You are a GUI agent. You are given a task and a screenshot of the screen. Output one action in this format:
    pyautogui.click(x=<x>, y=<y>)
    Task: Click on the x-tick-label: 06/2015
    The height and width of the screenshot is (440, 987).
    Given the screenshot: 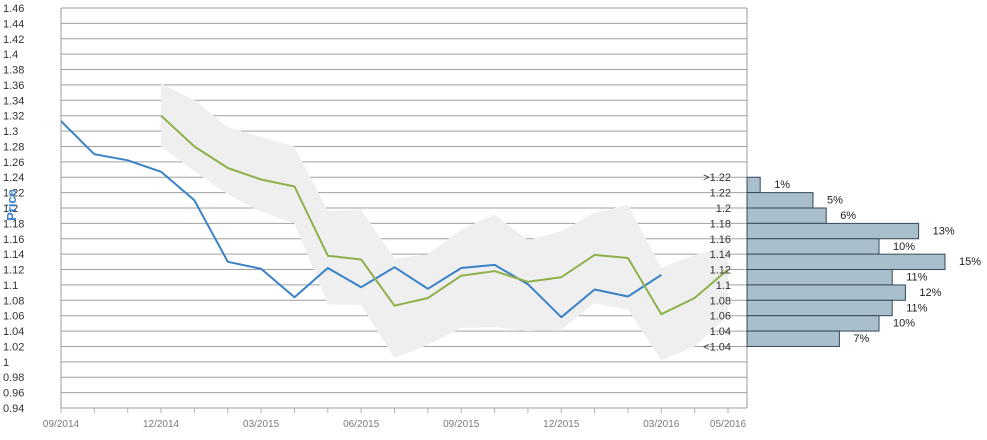 What is the action you would take?
    pyautogui.click(x=361, y=424)
    